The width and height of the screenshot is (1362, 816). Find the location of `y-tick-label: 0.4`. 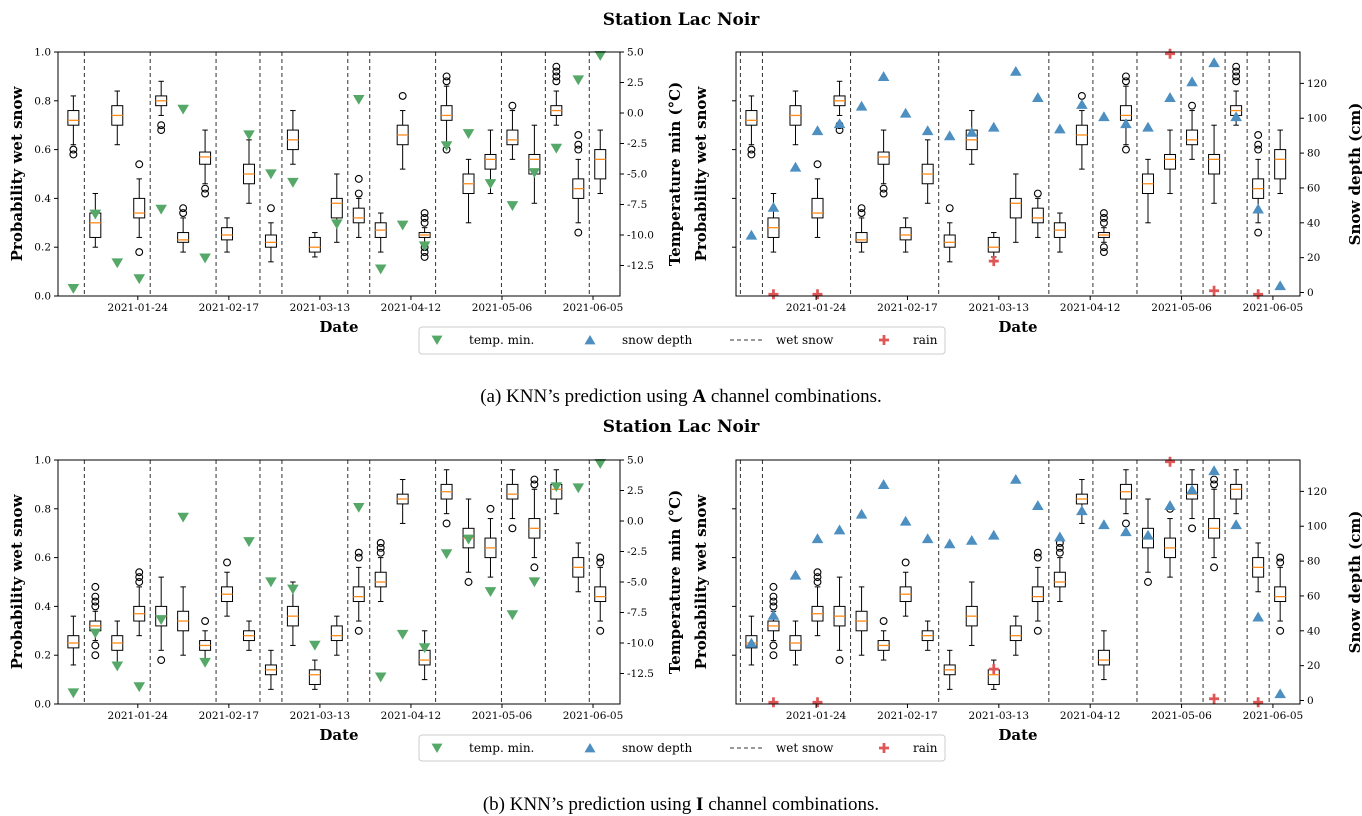

y-tick-label: 0.4 is located at coordinates (42, 199).